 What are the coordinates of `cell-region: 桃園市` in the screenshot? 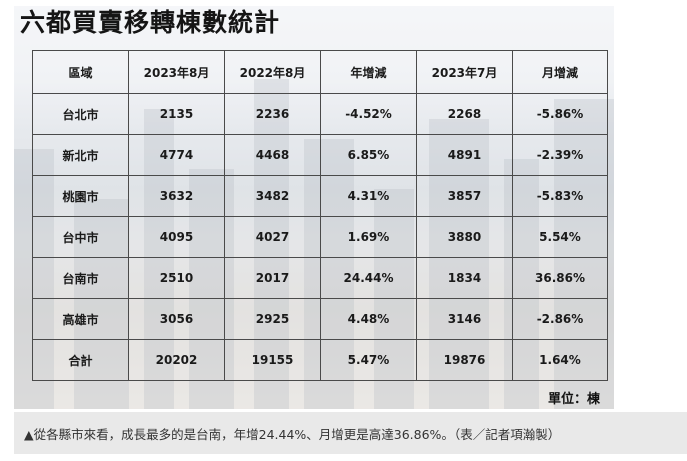 It's located at (80, 196).